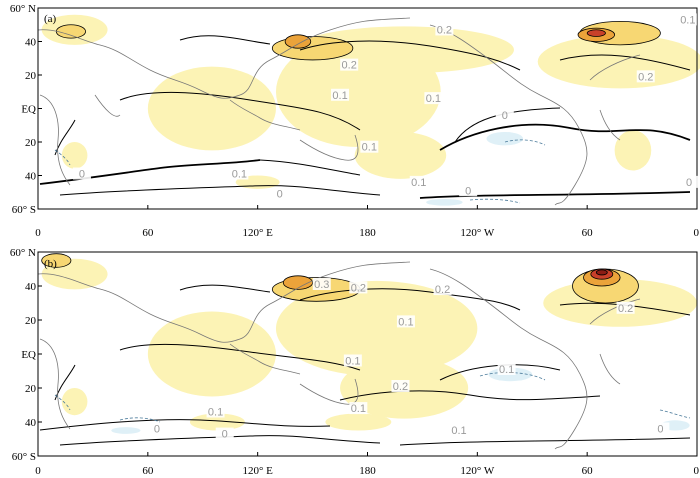 Image resolution: width=700 pixels, height=478 pixels. What do you see at coordinates (601, 272) in the screenshot?
I see `shade-region-dark-red` at bounding box center [601, 272].